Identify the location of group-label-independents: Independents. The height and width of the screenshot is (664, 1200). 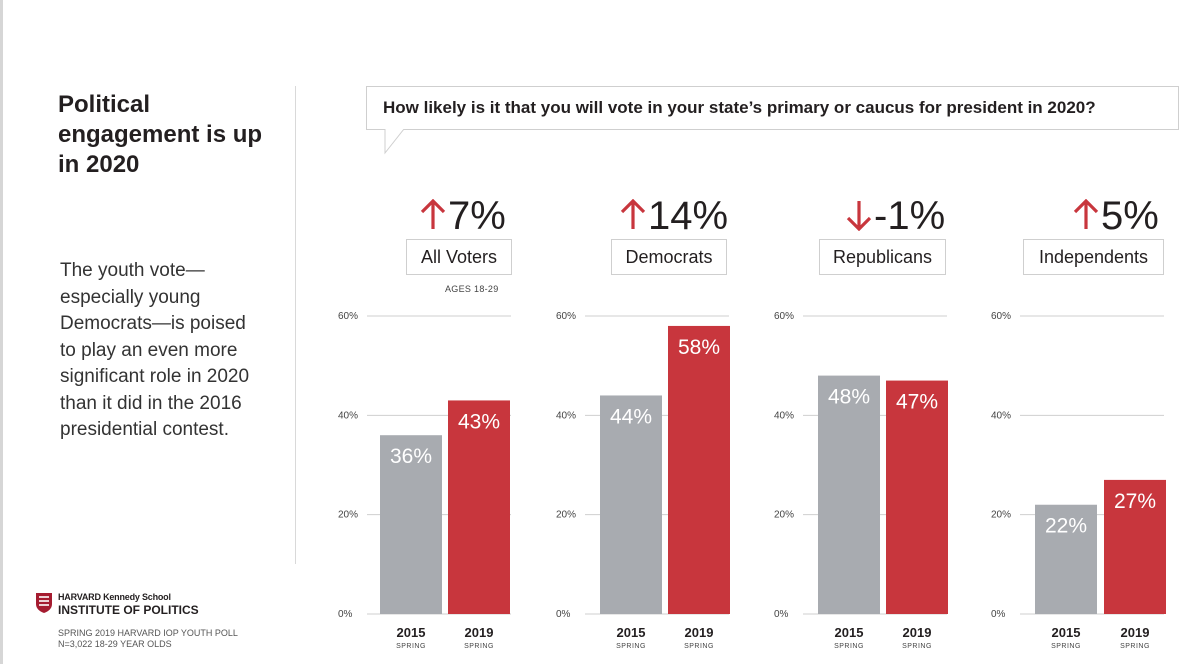
(1093, 257).